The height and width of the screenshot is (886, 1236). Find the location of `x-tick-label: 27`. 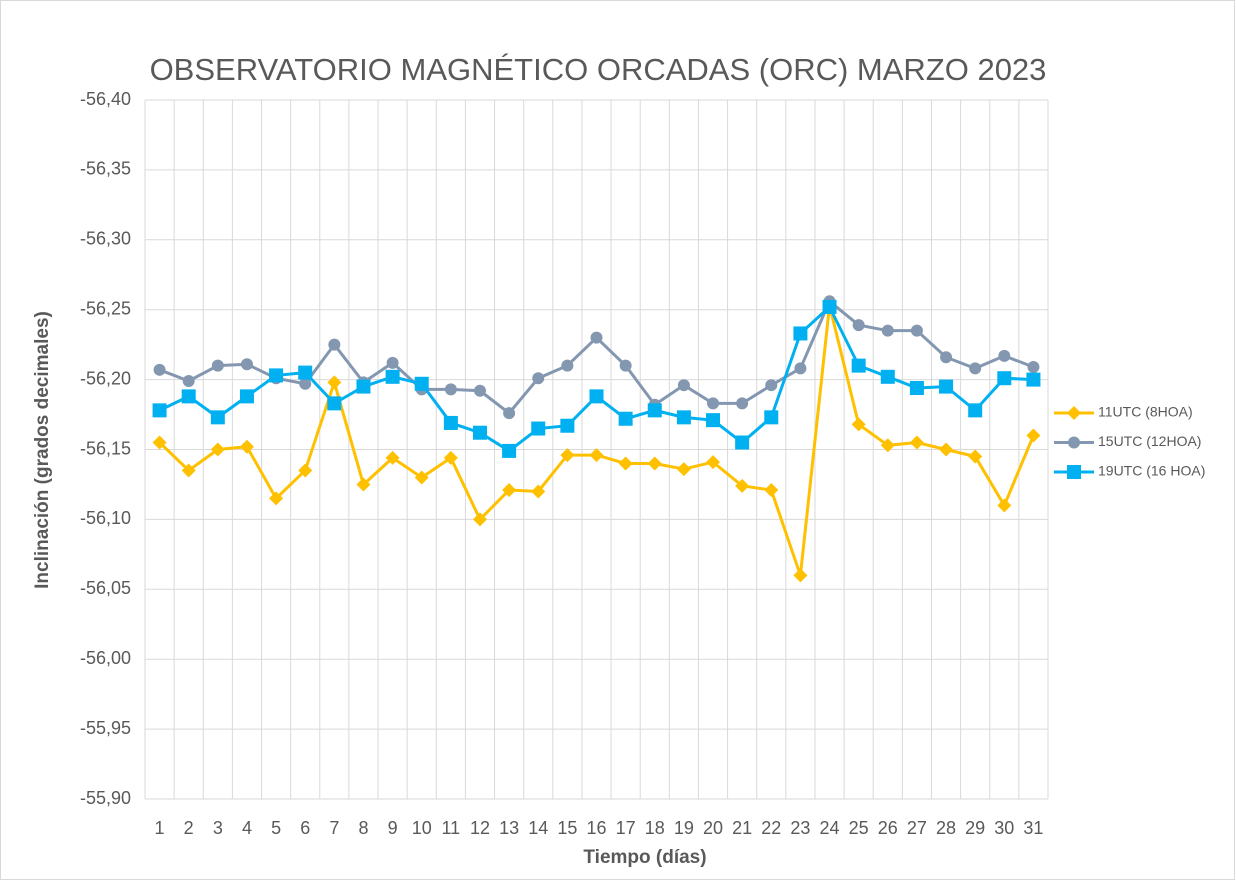

x-tick-label: 27 is located at coordinates (917, 828).